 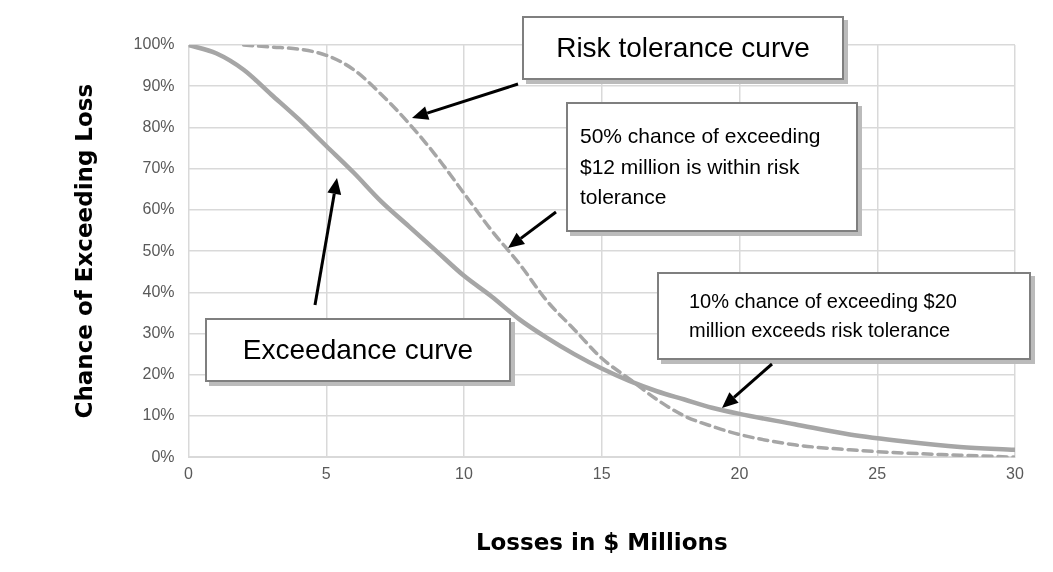 I want to click on x-tick-label: 25, so click(x=877, y=474).